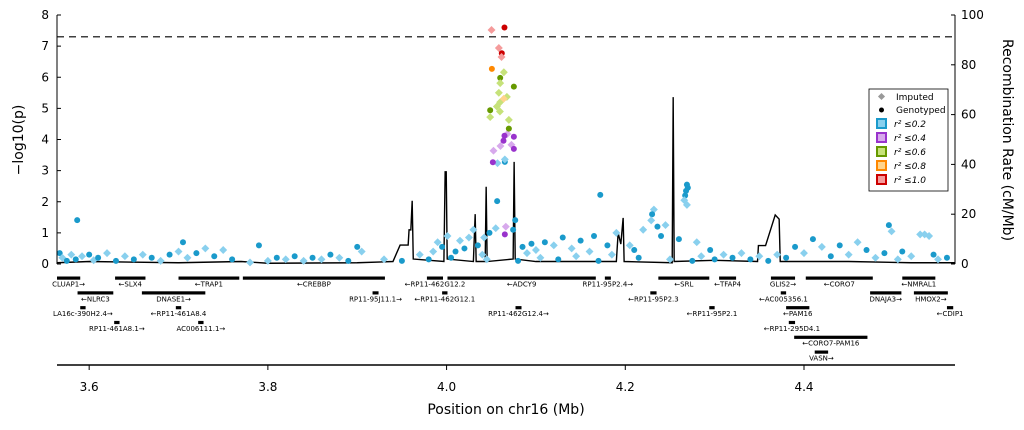 The width and height of the screenshot is (1024, 430). Describe the element at coordinates (446, 387) in the screenshot. I see `x-tick-label: 4.0` at that location.